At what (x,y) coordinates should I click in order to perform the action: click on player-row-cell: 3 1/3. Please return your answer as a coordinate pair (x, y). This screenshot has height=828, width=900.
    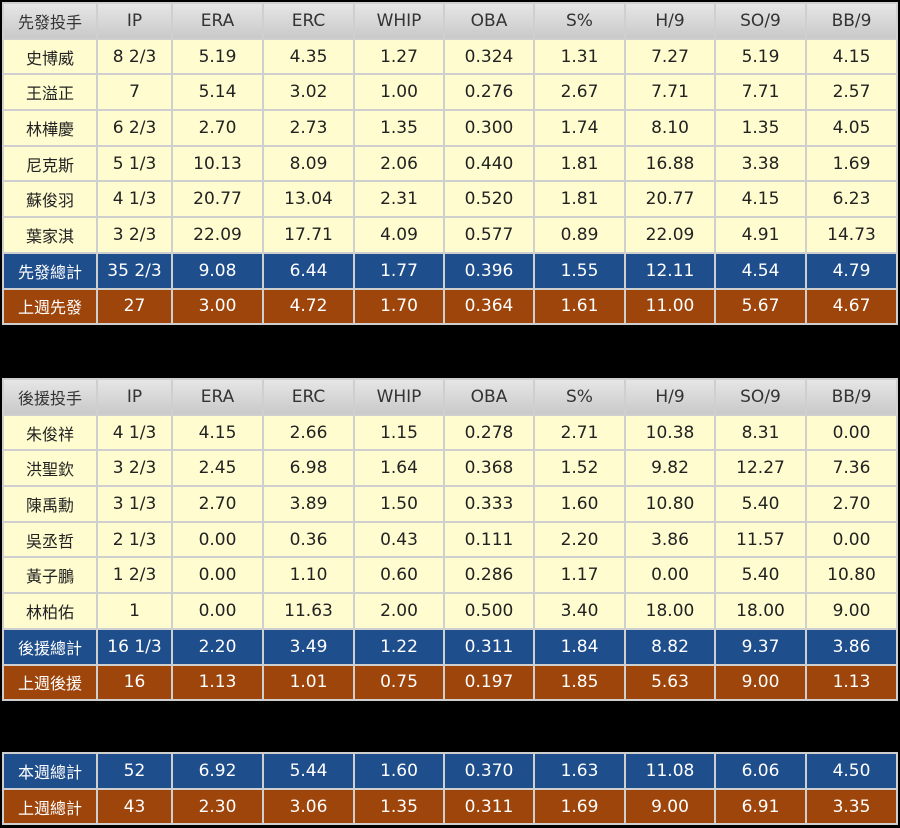
    Looking at the image, I should click on (134, 504).